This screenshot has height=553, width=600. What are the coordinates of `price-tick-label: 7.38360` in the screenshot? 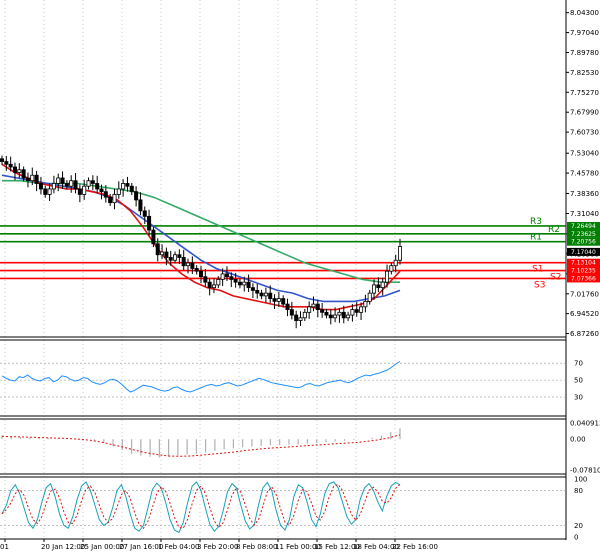 It's located at (584, 194).